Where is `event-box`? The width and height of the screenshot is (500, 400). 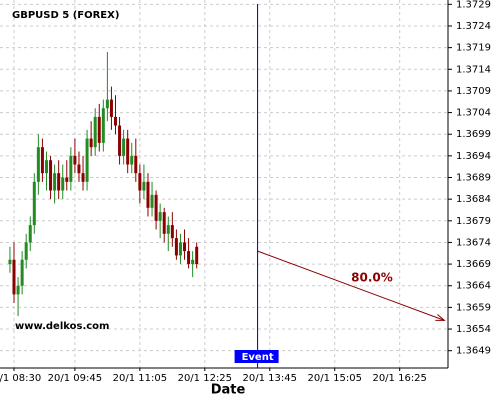 event-box is located at coordinates (256, 356).